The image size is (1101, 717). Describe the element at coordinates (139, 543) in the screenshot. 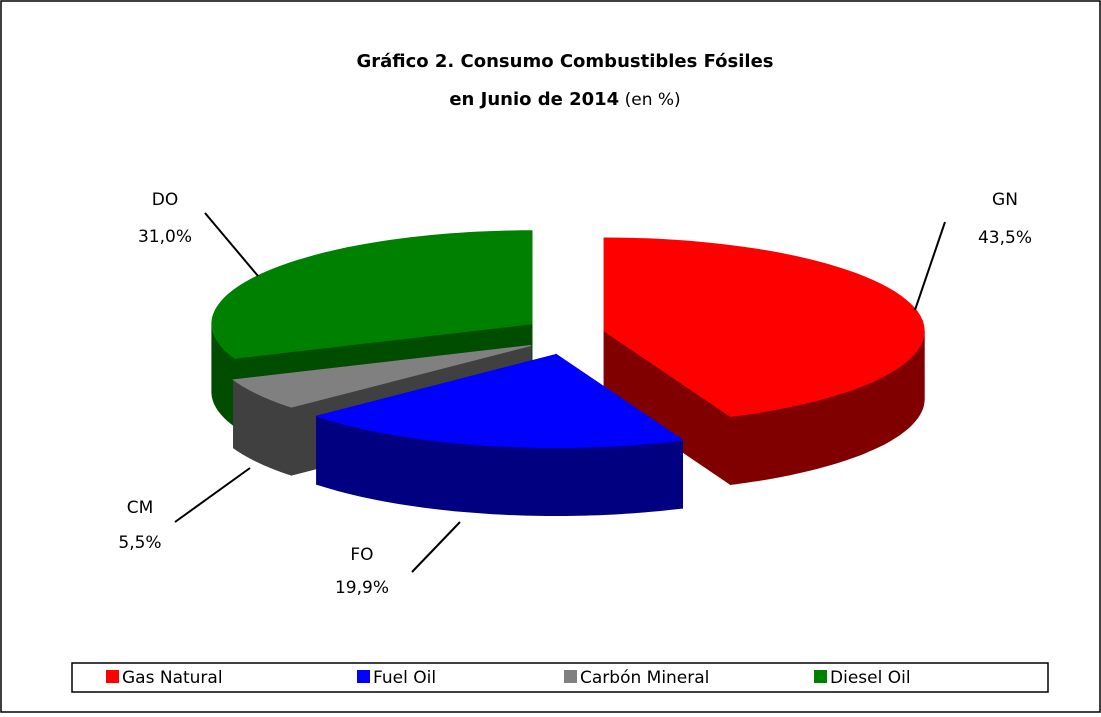

I see `data-label: 5,5%` at that location.